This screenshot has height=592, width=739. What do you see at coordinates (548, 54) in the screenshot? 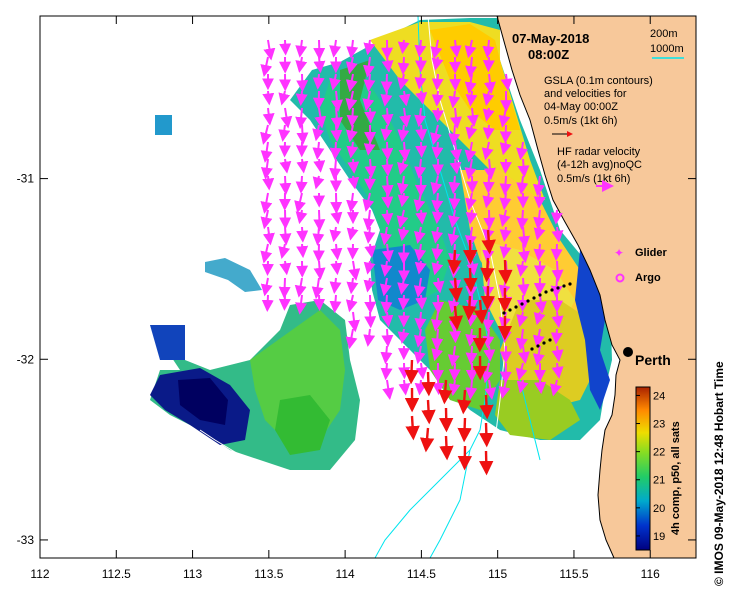
I see `map-time: 08:00Z` at bounding box center [548, 54].